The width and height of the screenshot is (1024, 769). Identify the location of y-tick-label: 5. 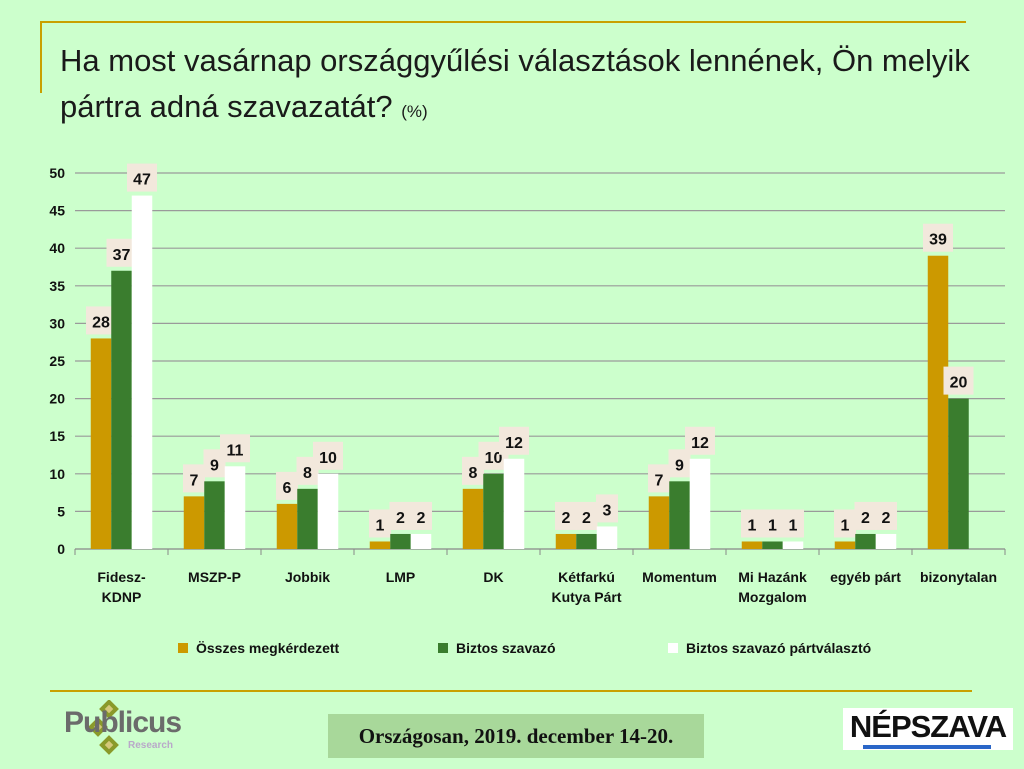
(61, 511).